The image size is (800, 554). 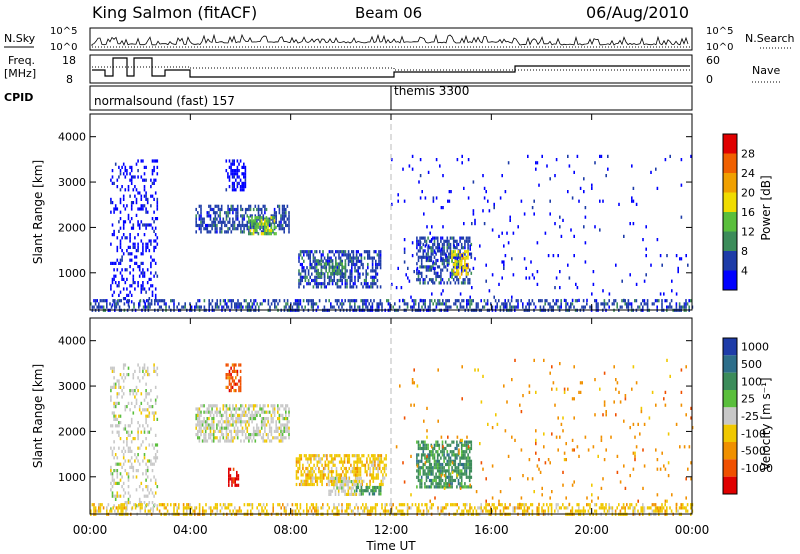 What do you see at coordinates (719, 31) in the screenshot?
I see `nsearch-tick-high: 10^5` at bounding box center [719, 31].